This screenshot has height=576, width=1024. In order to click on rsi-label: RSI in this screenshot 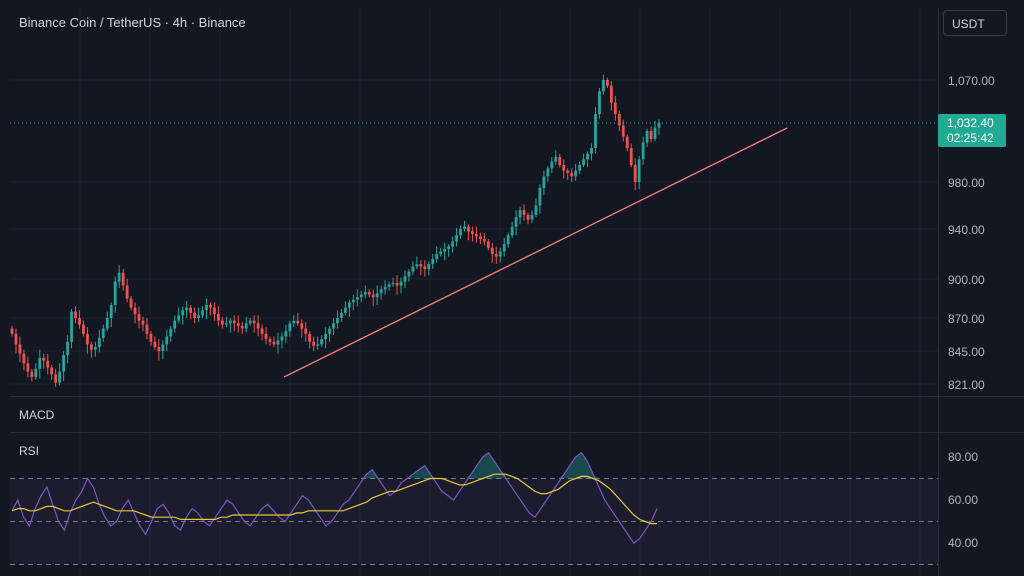, I will do `click(29, 451)`.